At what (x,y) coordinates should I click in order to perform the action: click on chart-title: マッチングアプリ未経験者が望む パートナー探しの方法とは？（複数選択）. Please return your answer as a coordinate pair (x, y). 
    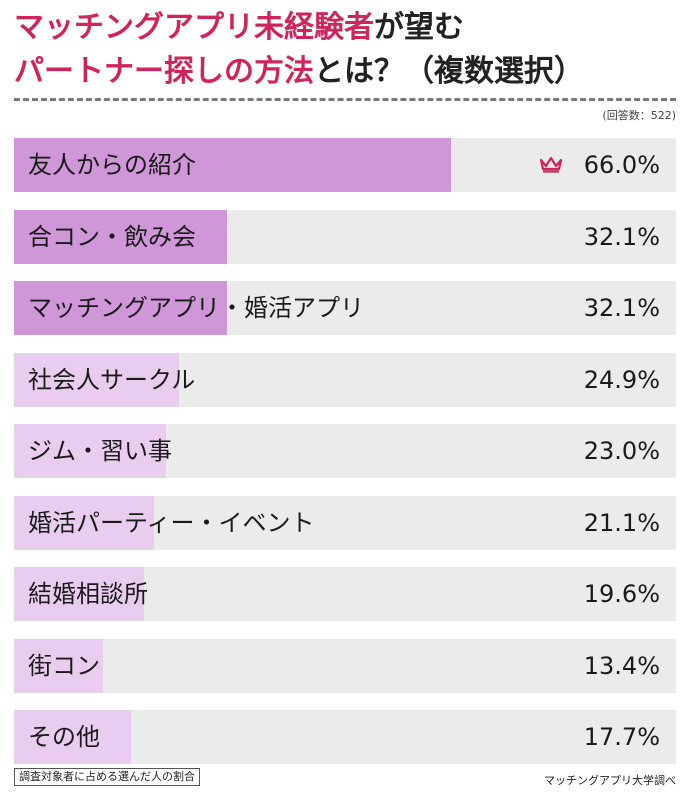
    Looking at the image, I should click on (349, 50).